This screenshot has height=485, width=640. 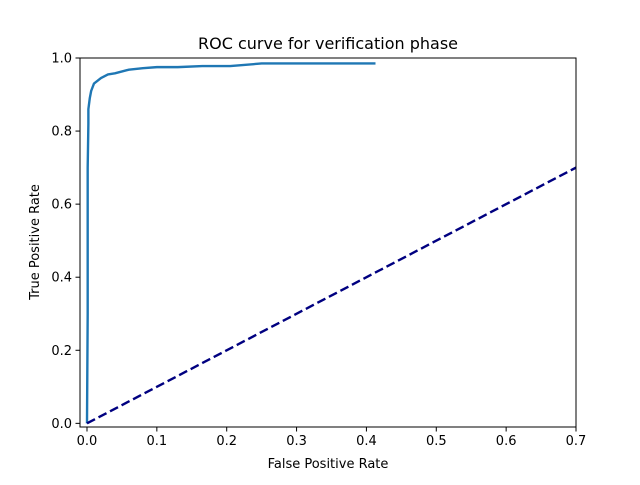 What do you see at coordinates (328, 43) in the screenshot?
I see `chart-title: ROC curve for verification phase` at bounding box center [328, 43].